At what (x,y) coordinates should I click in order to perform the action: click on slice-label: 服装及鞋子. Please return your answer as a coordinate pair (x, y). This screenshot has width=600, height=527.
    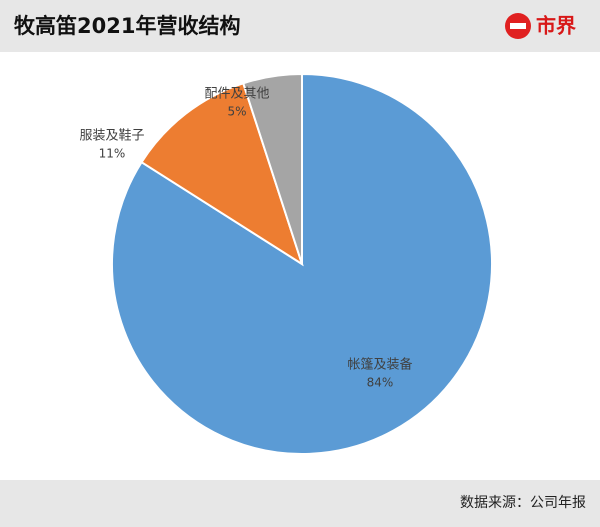
    Looking at the image, I should click on (111, 136).